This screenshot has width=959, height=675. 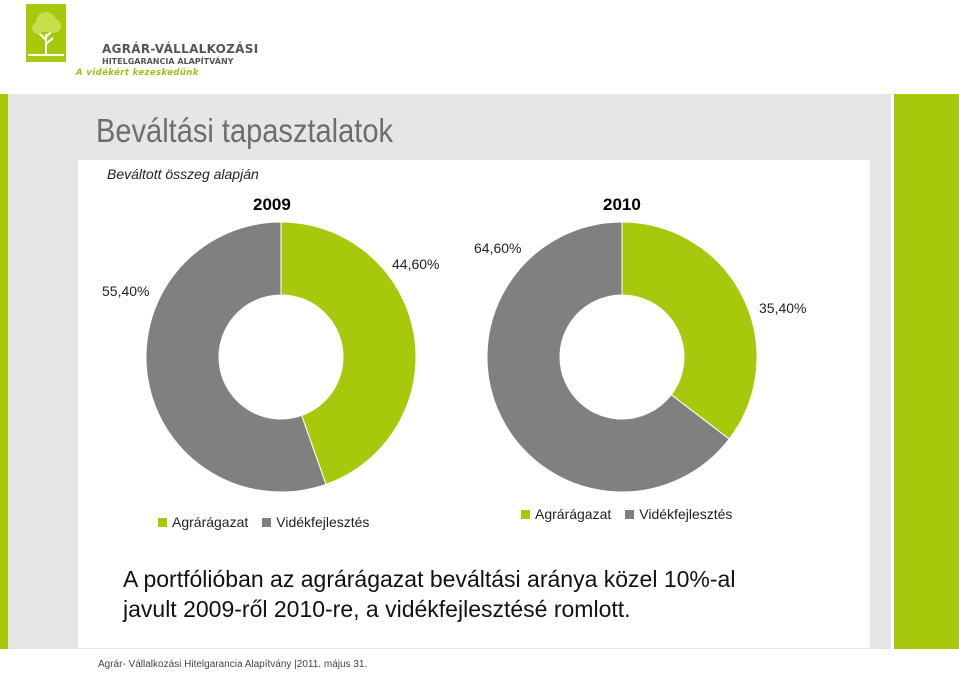 I want to click on data-label-2009-videk: 55,40%, so click(x=126, y=291).